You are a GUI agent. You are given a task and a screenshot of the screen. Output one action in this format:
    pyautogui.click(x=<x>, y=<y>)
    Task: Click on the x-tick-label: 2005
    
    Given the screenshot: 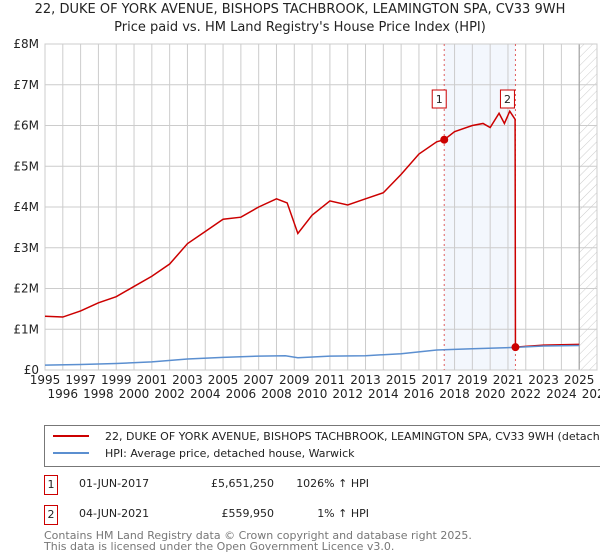 What is the action you would take?
    pyautogui.click(x=223, y=380)
    